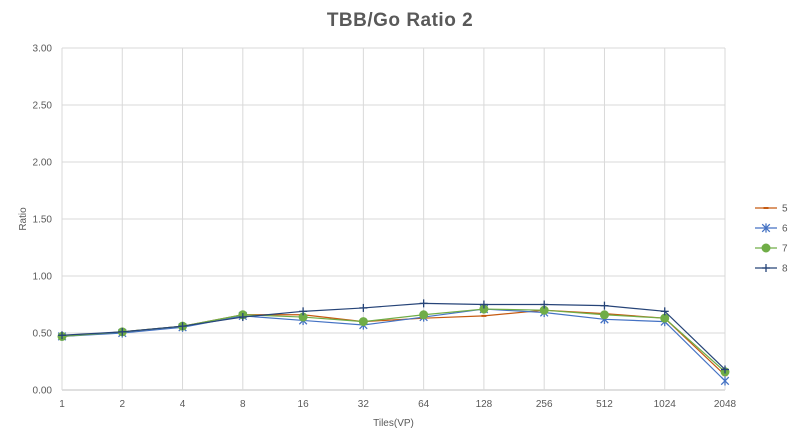 The height and width of the screenshot is (443, 800). I want to click on chart-title: TBB/Go Ratio 2, so click(400, 20).